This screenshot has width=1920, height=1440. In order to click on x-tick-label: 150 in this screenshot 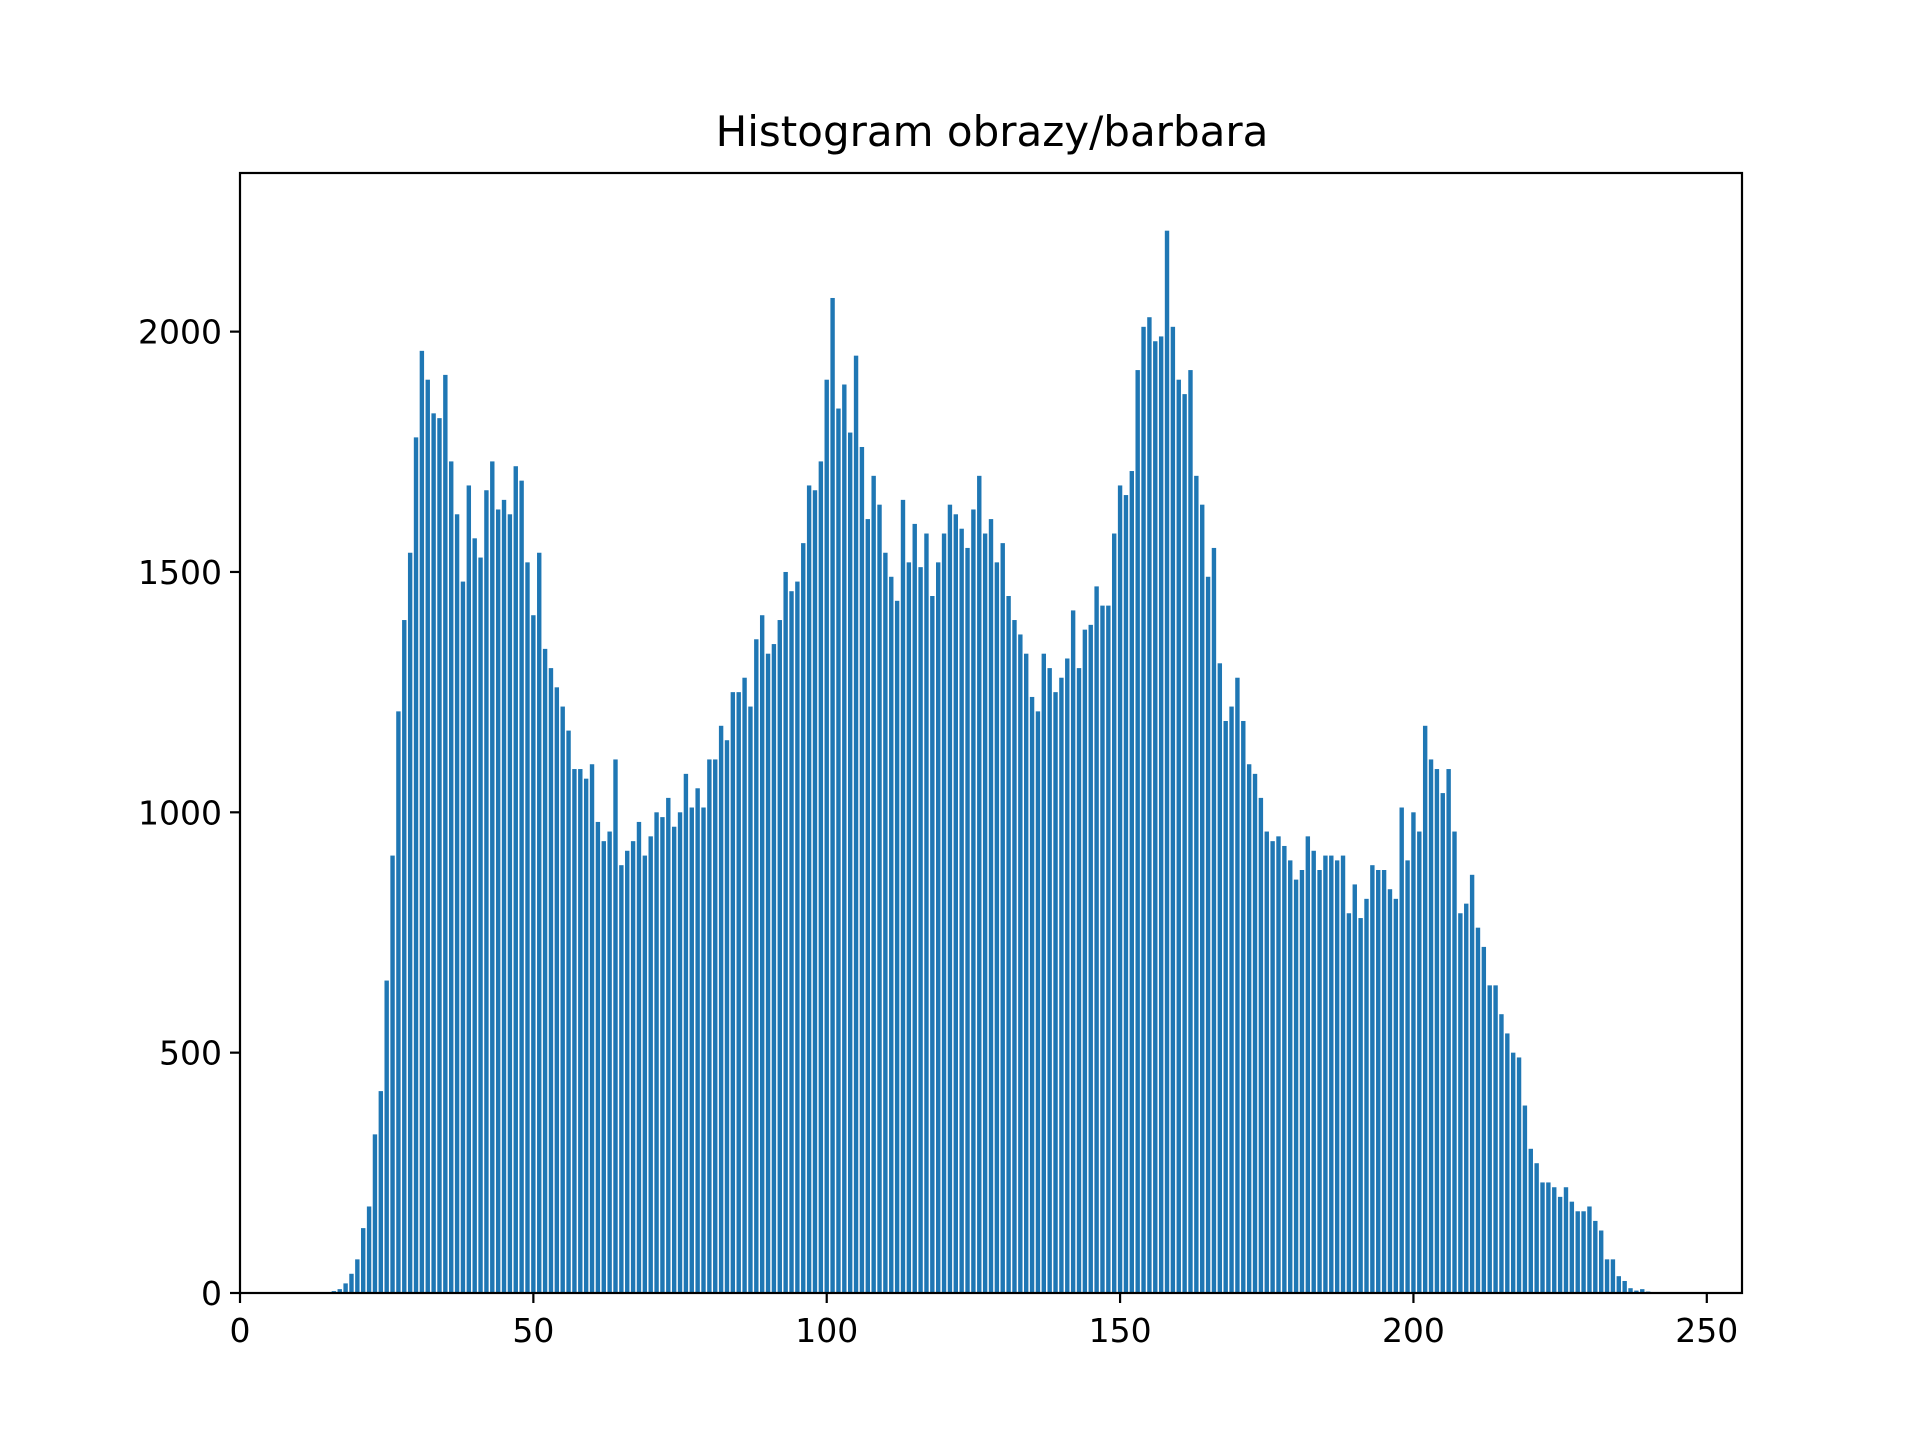, I will do `click(1120, 1330)`.